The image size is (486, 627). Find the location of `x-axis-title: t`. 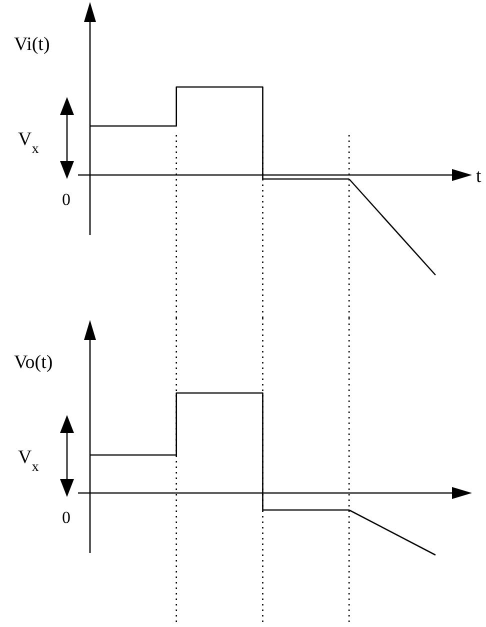

x-axis-title: t is located at coordinates (479, 176).